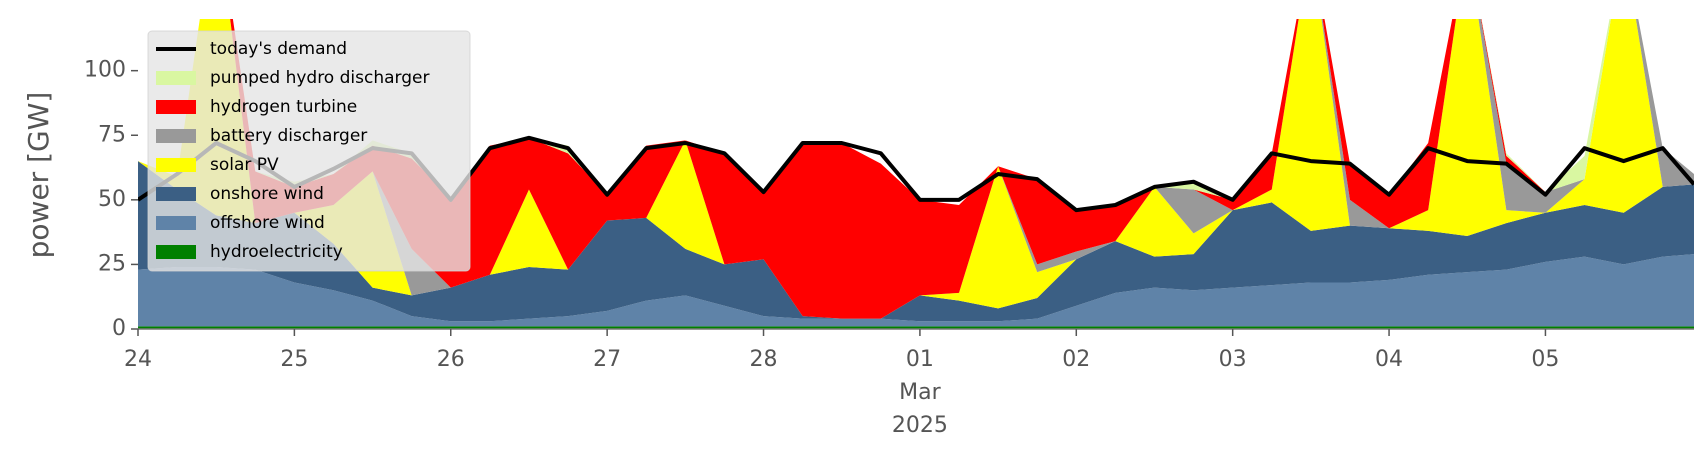 The image size is (1706, 464). I want to click on legend-label: today's demand, so click(278, 49).